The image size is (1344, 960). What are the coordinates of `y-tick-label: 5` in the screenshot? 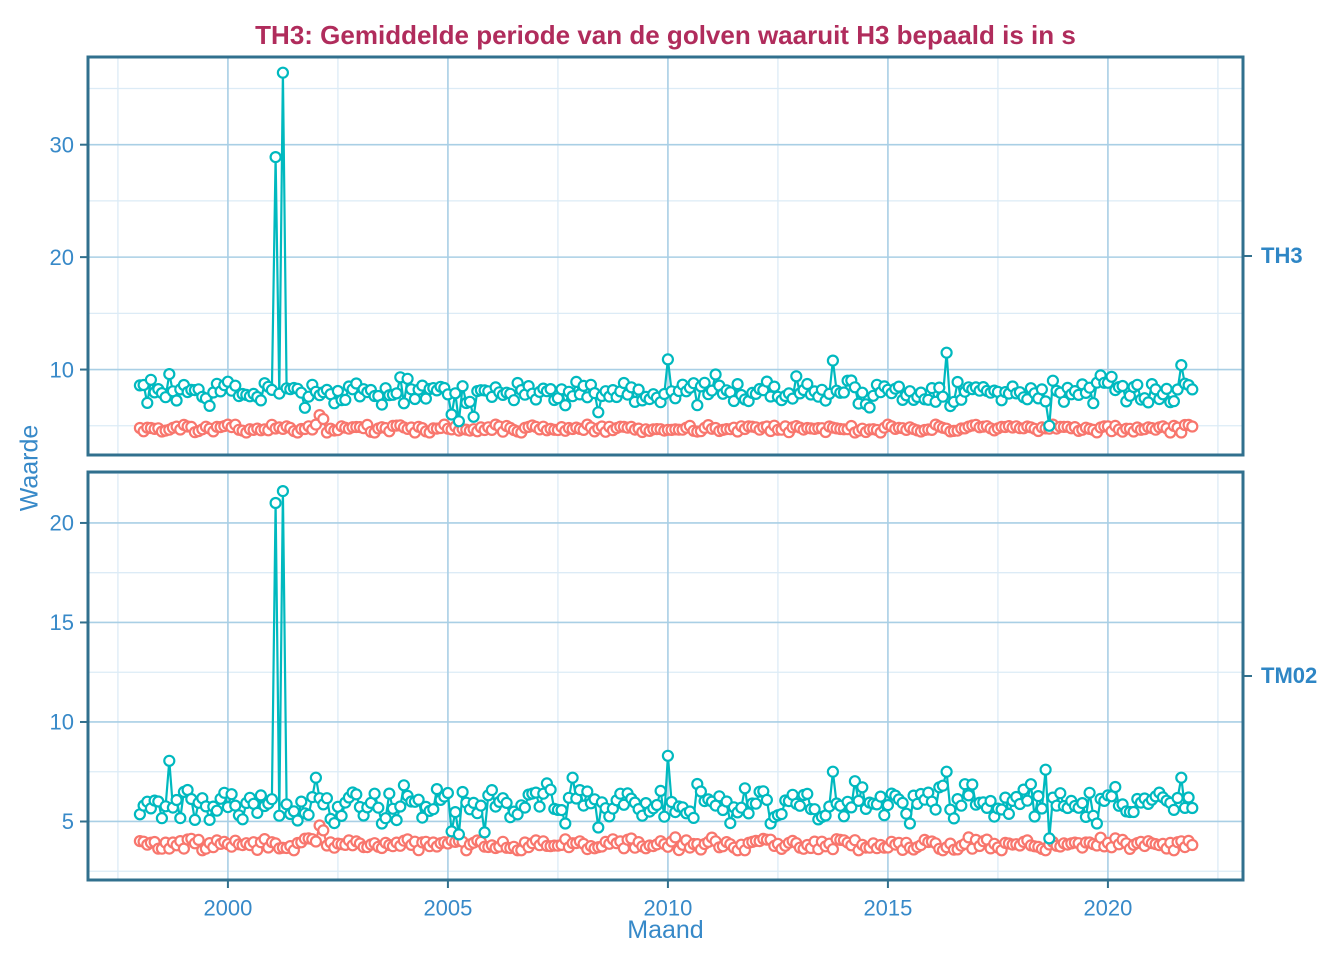 It's located at (68, 821).